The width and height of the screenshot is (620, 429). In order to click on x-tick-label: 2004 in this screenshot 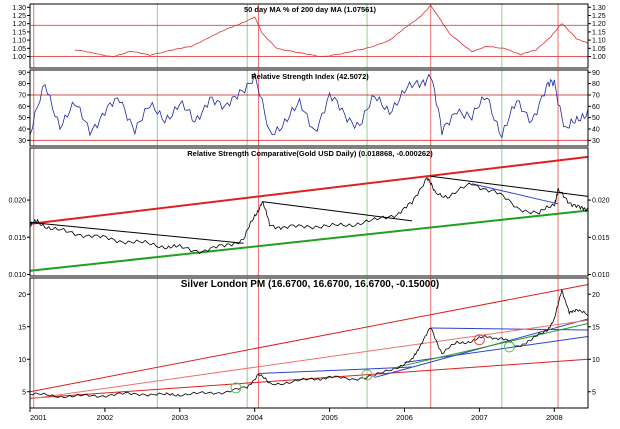, I will do `click(254, 417)`.